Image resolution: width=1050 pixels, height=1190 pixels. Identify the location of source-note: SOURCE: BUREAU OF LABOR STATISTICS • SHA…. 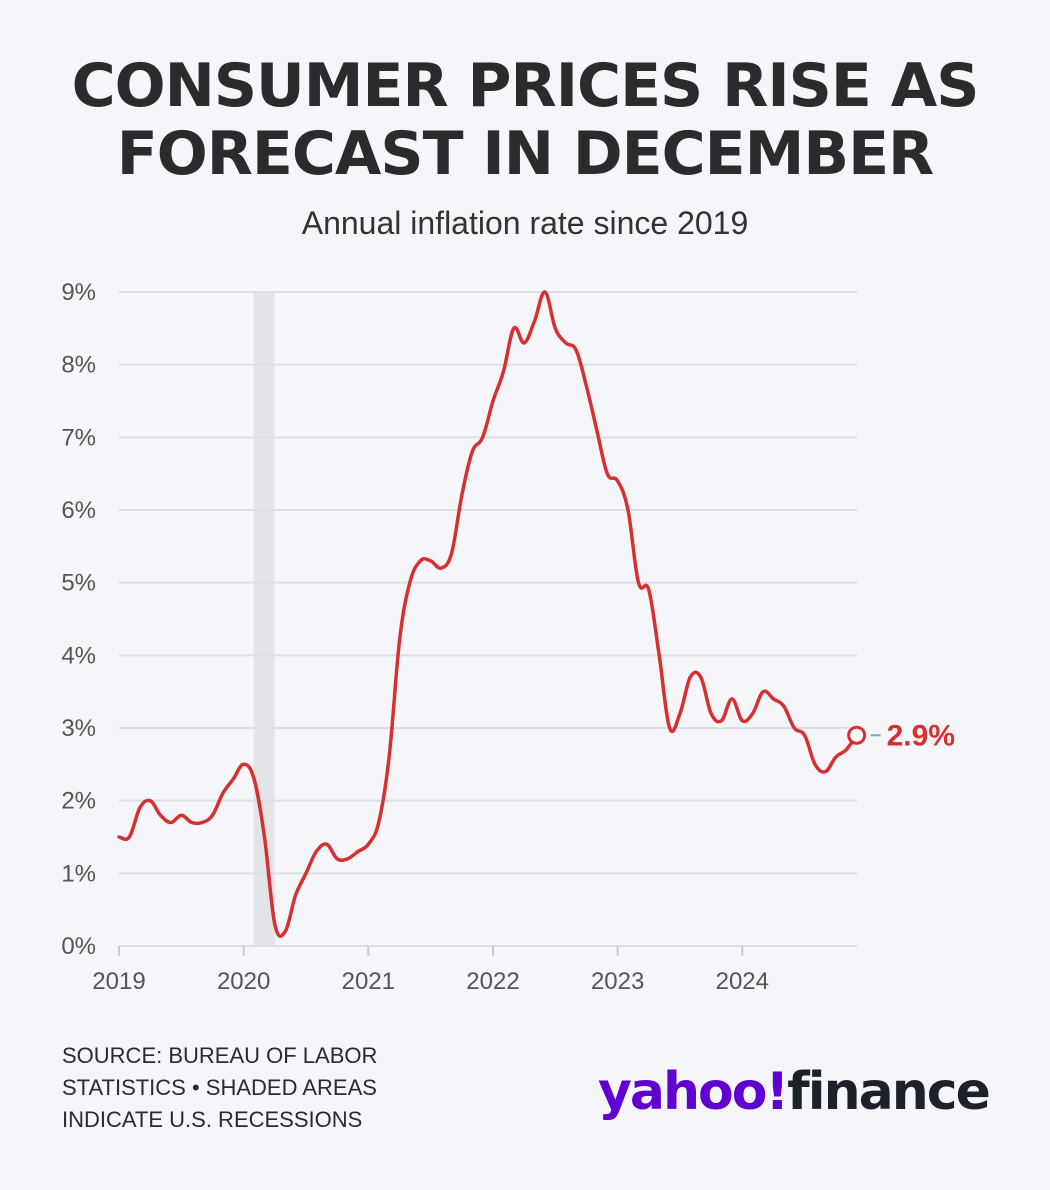
(262, 1088).